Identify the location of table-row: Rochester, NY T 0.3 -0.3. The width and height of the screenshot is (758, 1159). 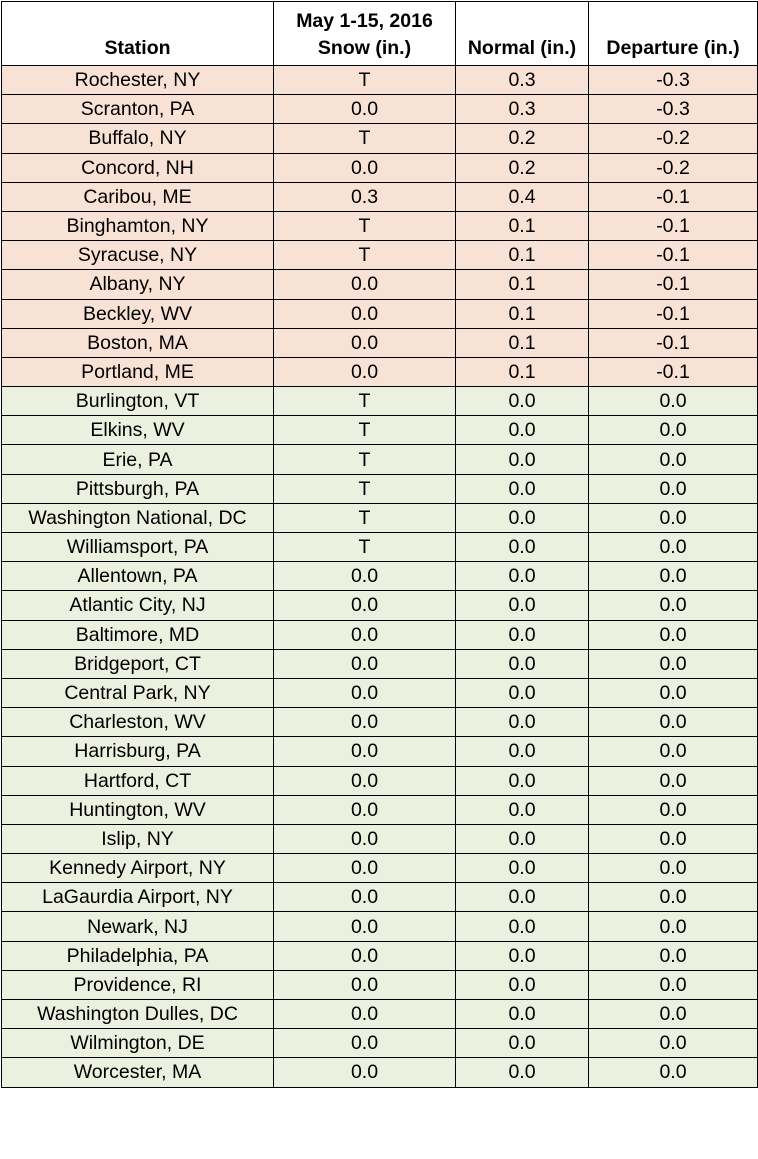
(379, 80).